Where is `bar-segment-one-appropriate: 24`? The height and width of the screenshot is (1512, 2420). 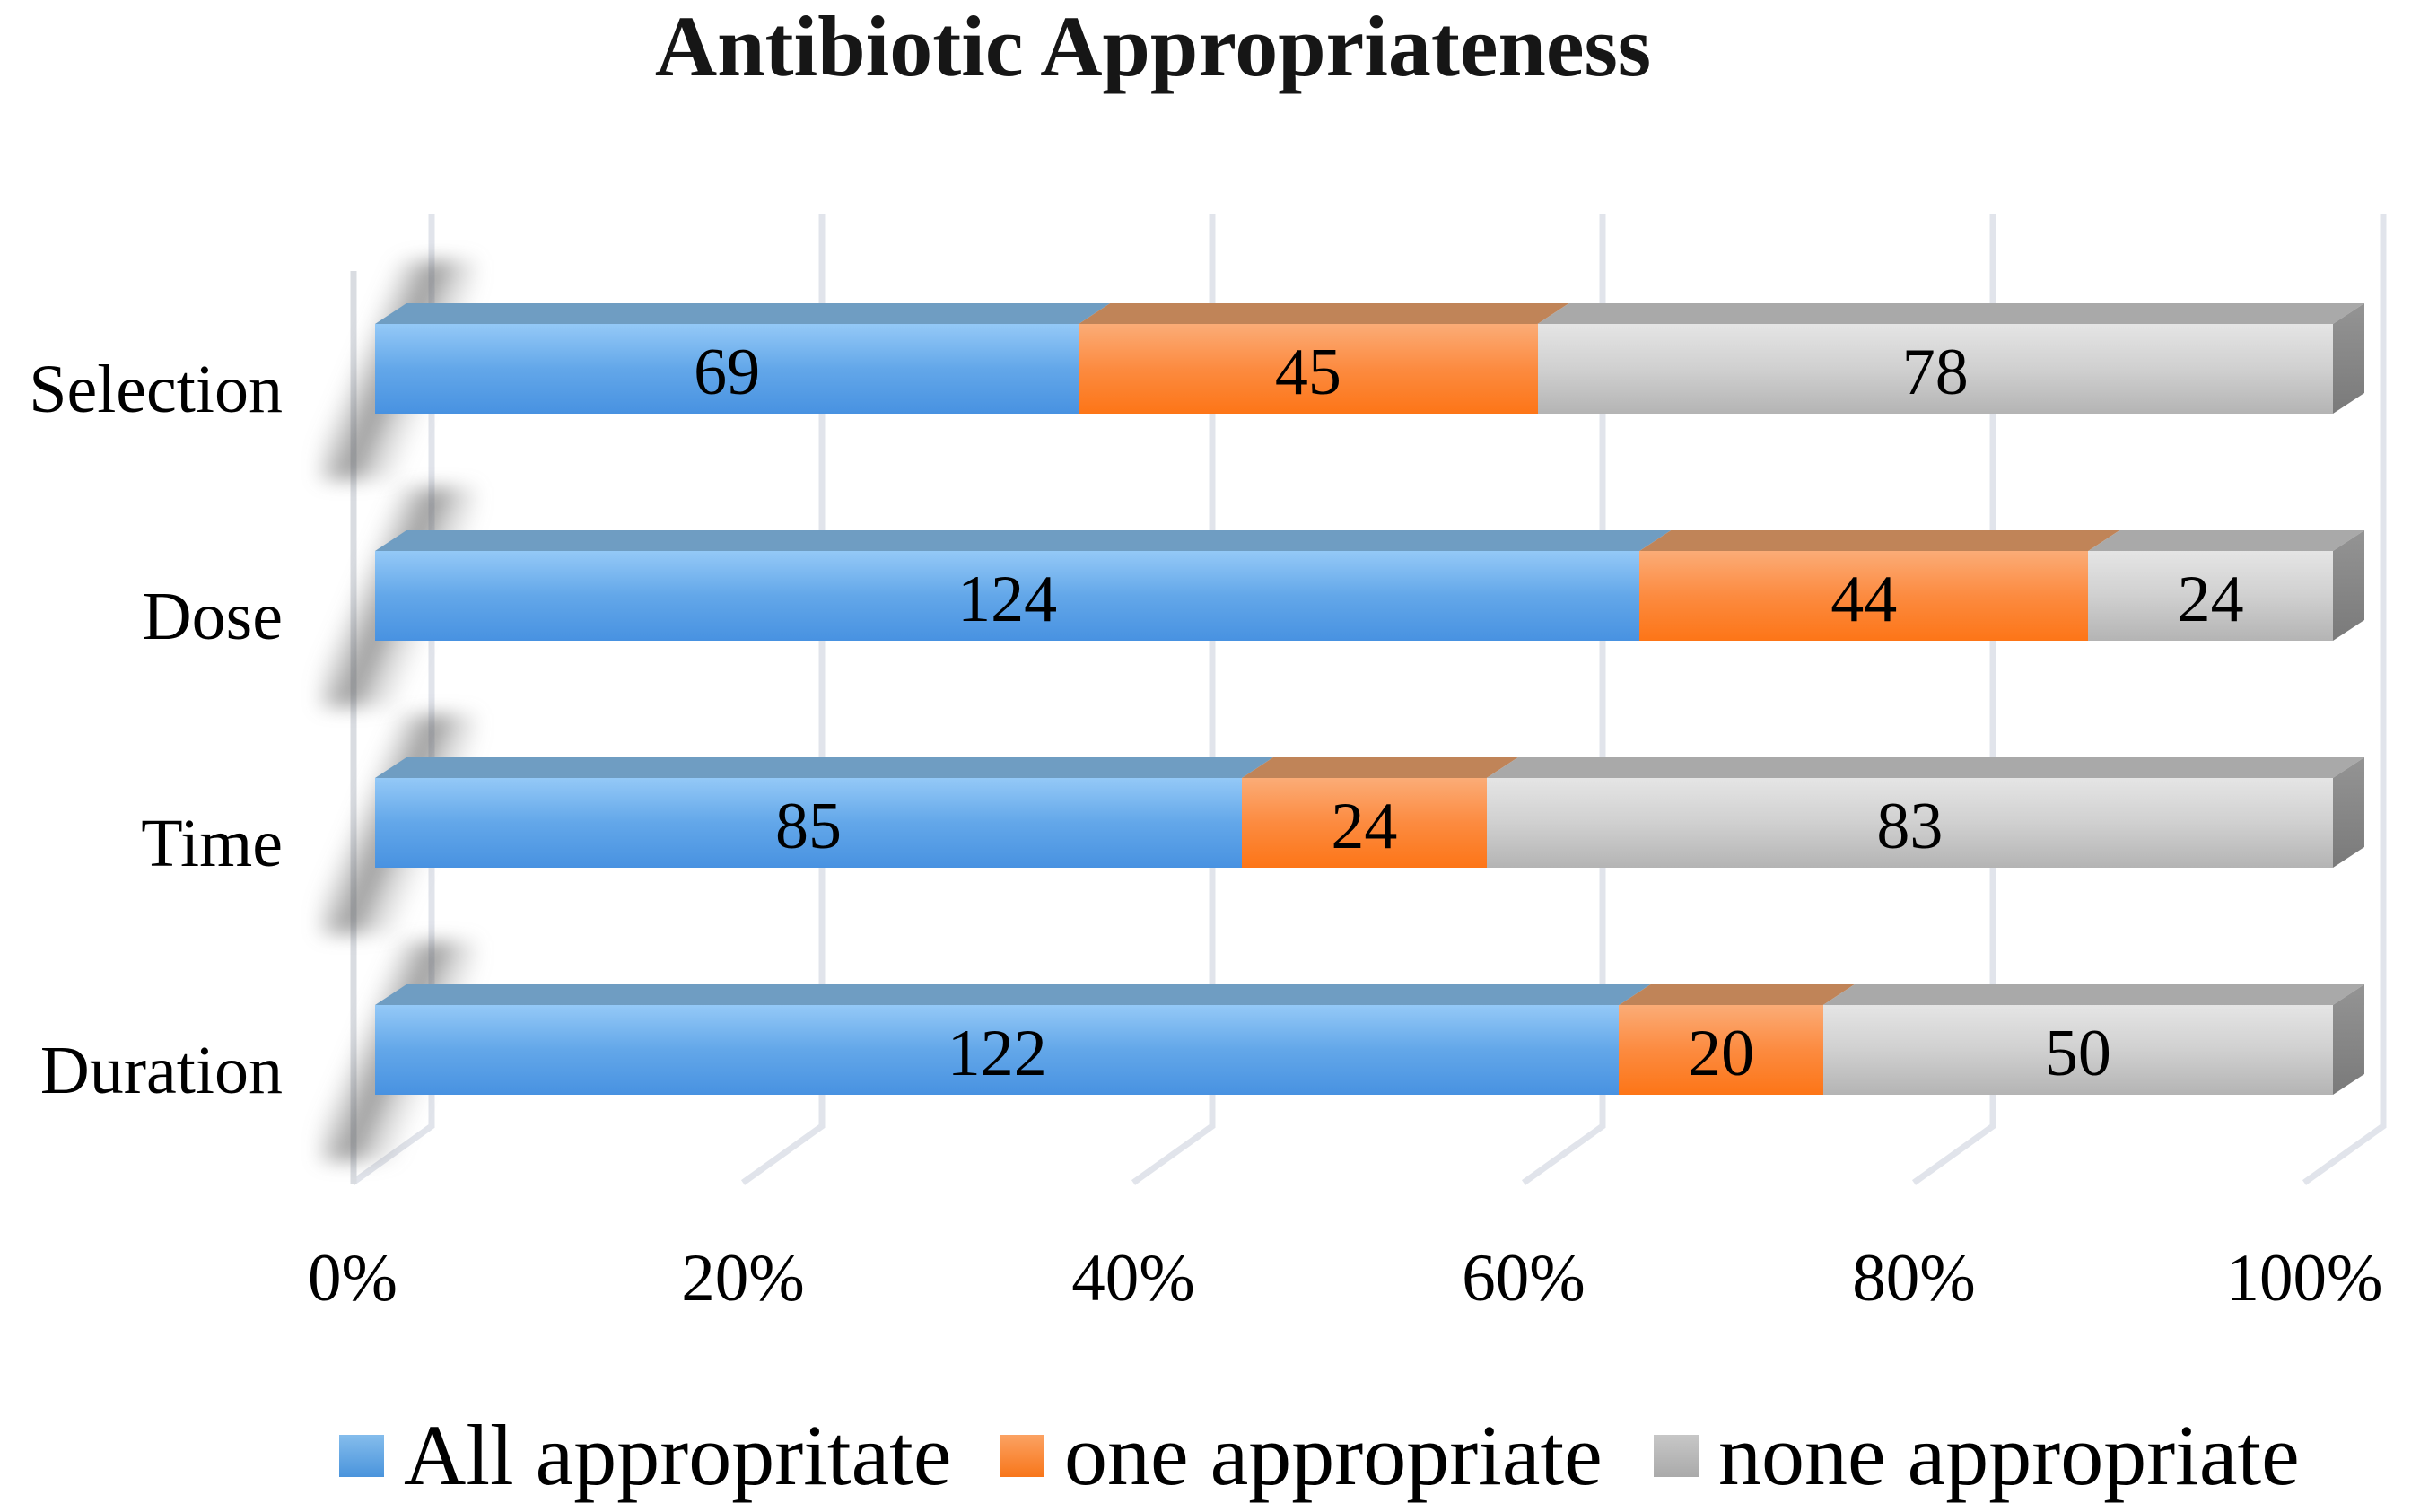
bar-segment-one-appropriate: 24 is located at coordinates (1364, 812).